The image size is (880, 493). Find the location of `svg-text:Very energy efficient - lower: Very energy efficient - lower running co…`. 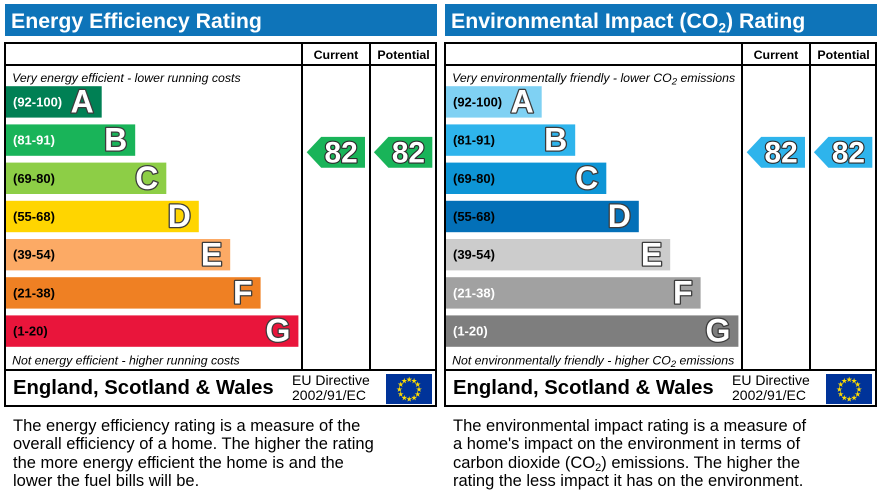

svg-text:Very energy efficient - lower: Very energy efficient - lower running co… is located at coordinates (126, 78).